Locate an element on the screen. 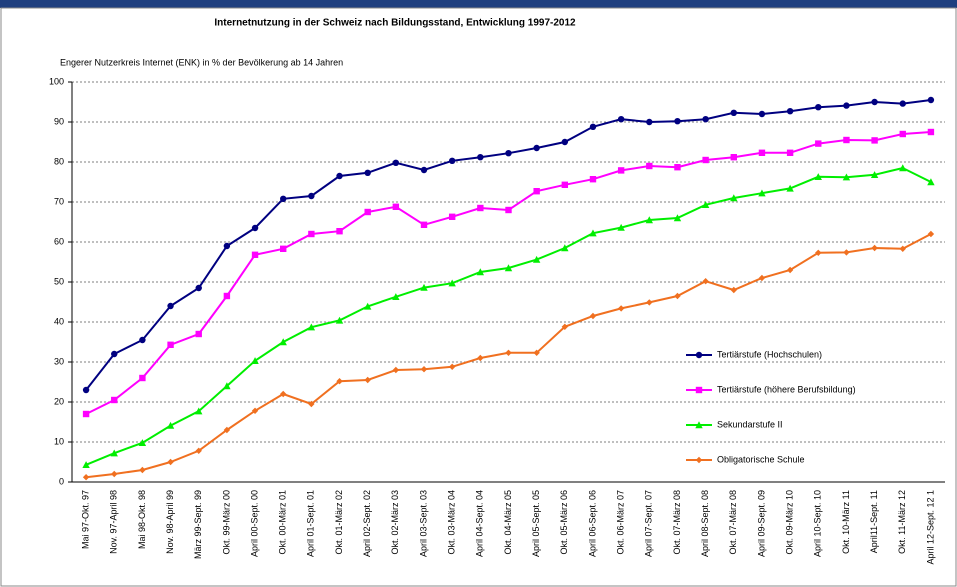 Image resolution: width=957 pixels, height=587 pixels. x-tick-label: Nov. 97-April 98 is located at coordinates (114, 522).